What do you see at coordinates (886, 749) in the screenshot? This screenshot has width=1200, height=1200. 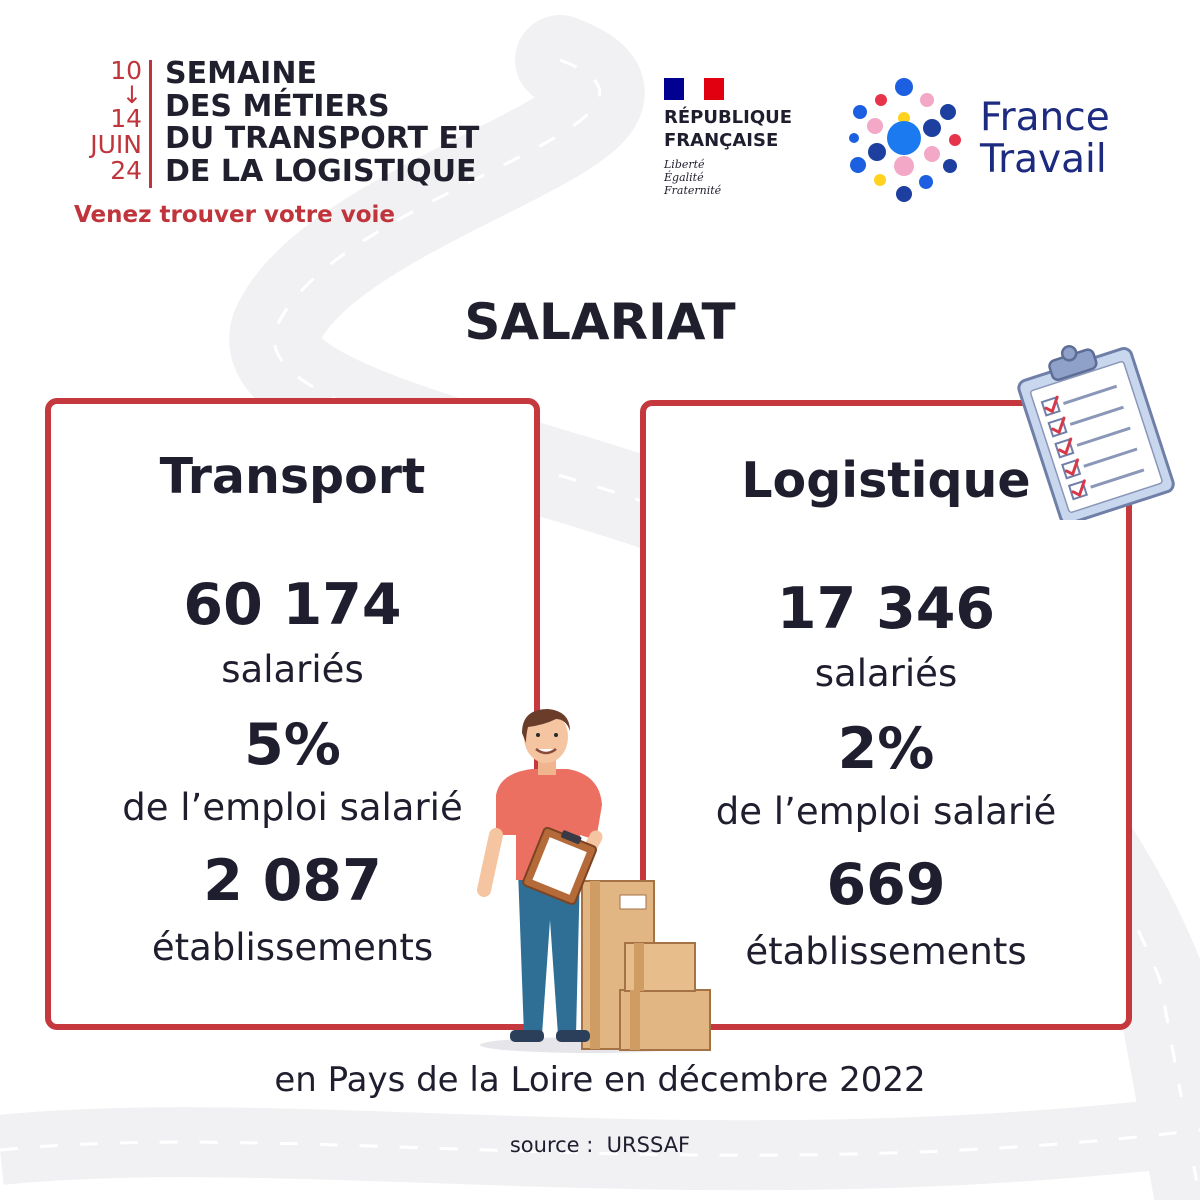 I see `share-value: 2%` at bounding box center [886, 749].